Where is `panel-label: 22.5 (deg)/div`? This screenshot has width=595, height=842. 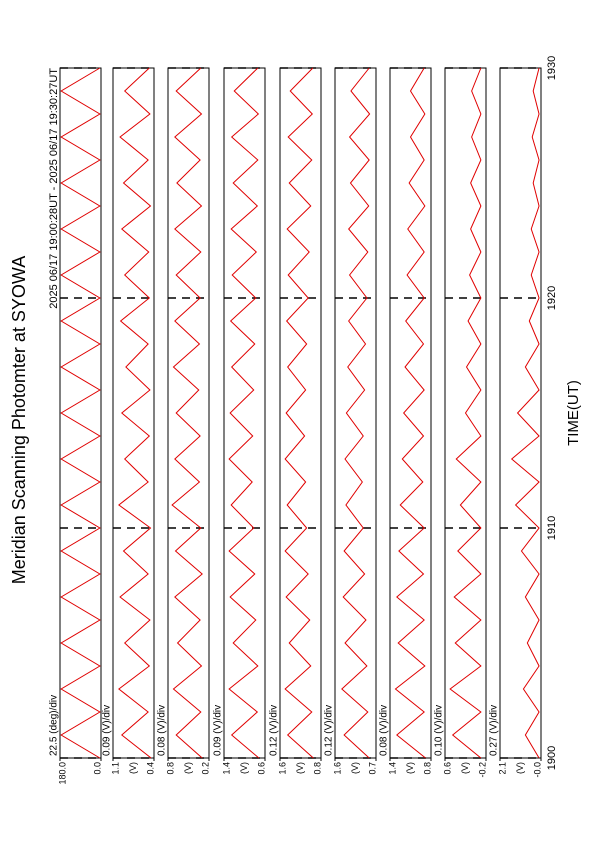 panel-label: 22.5 (deg)/div is located at coordinates (54, 725).